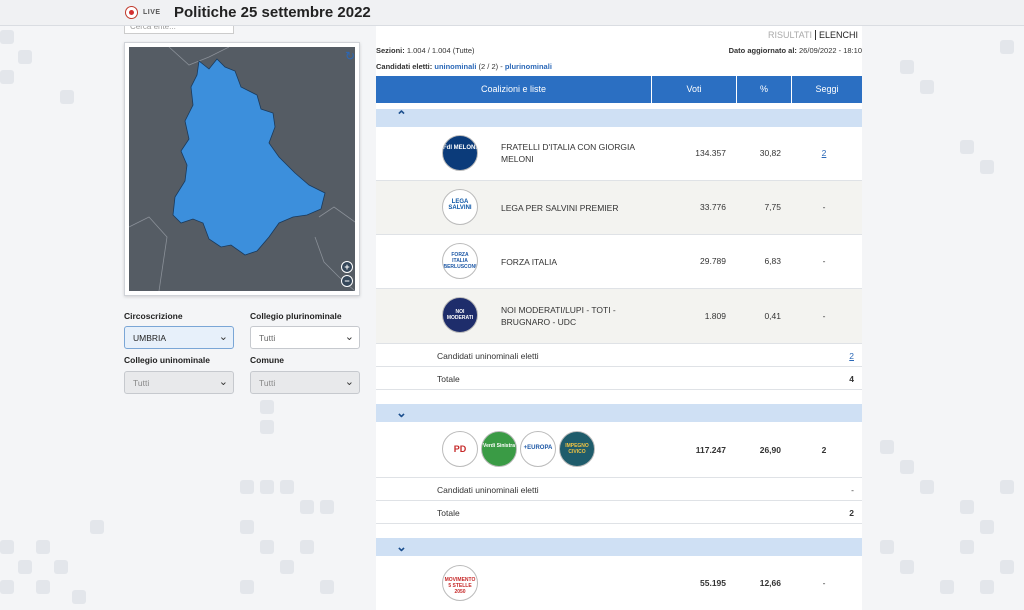 This screenshot has height=610, width=1024. I want to click on totale-row: Totale 4, so click(619, 378).